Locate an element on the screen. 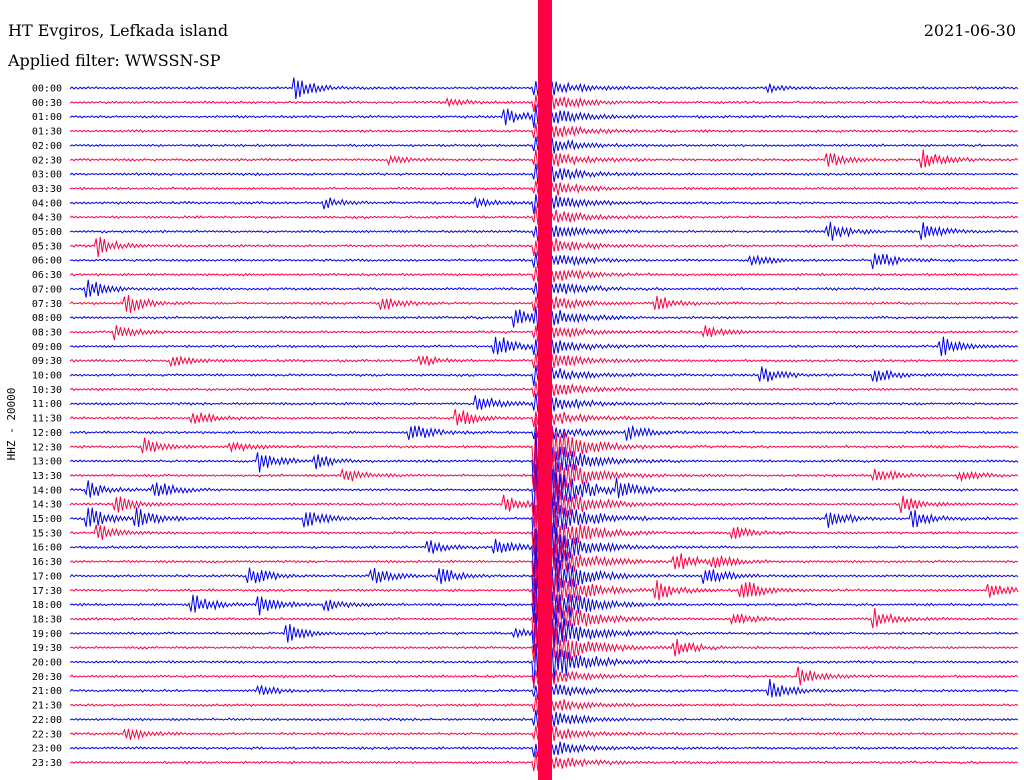 The image size is (1024, 780). time-tick-label: 17:00 is located at coordinates (47, 576).